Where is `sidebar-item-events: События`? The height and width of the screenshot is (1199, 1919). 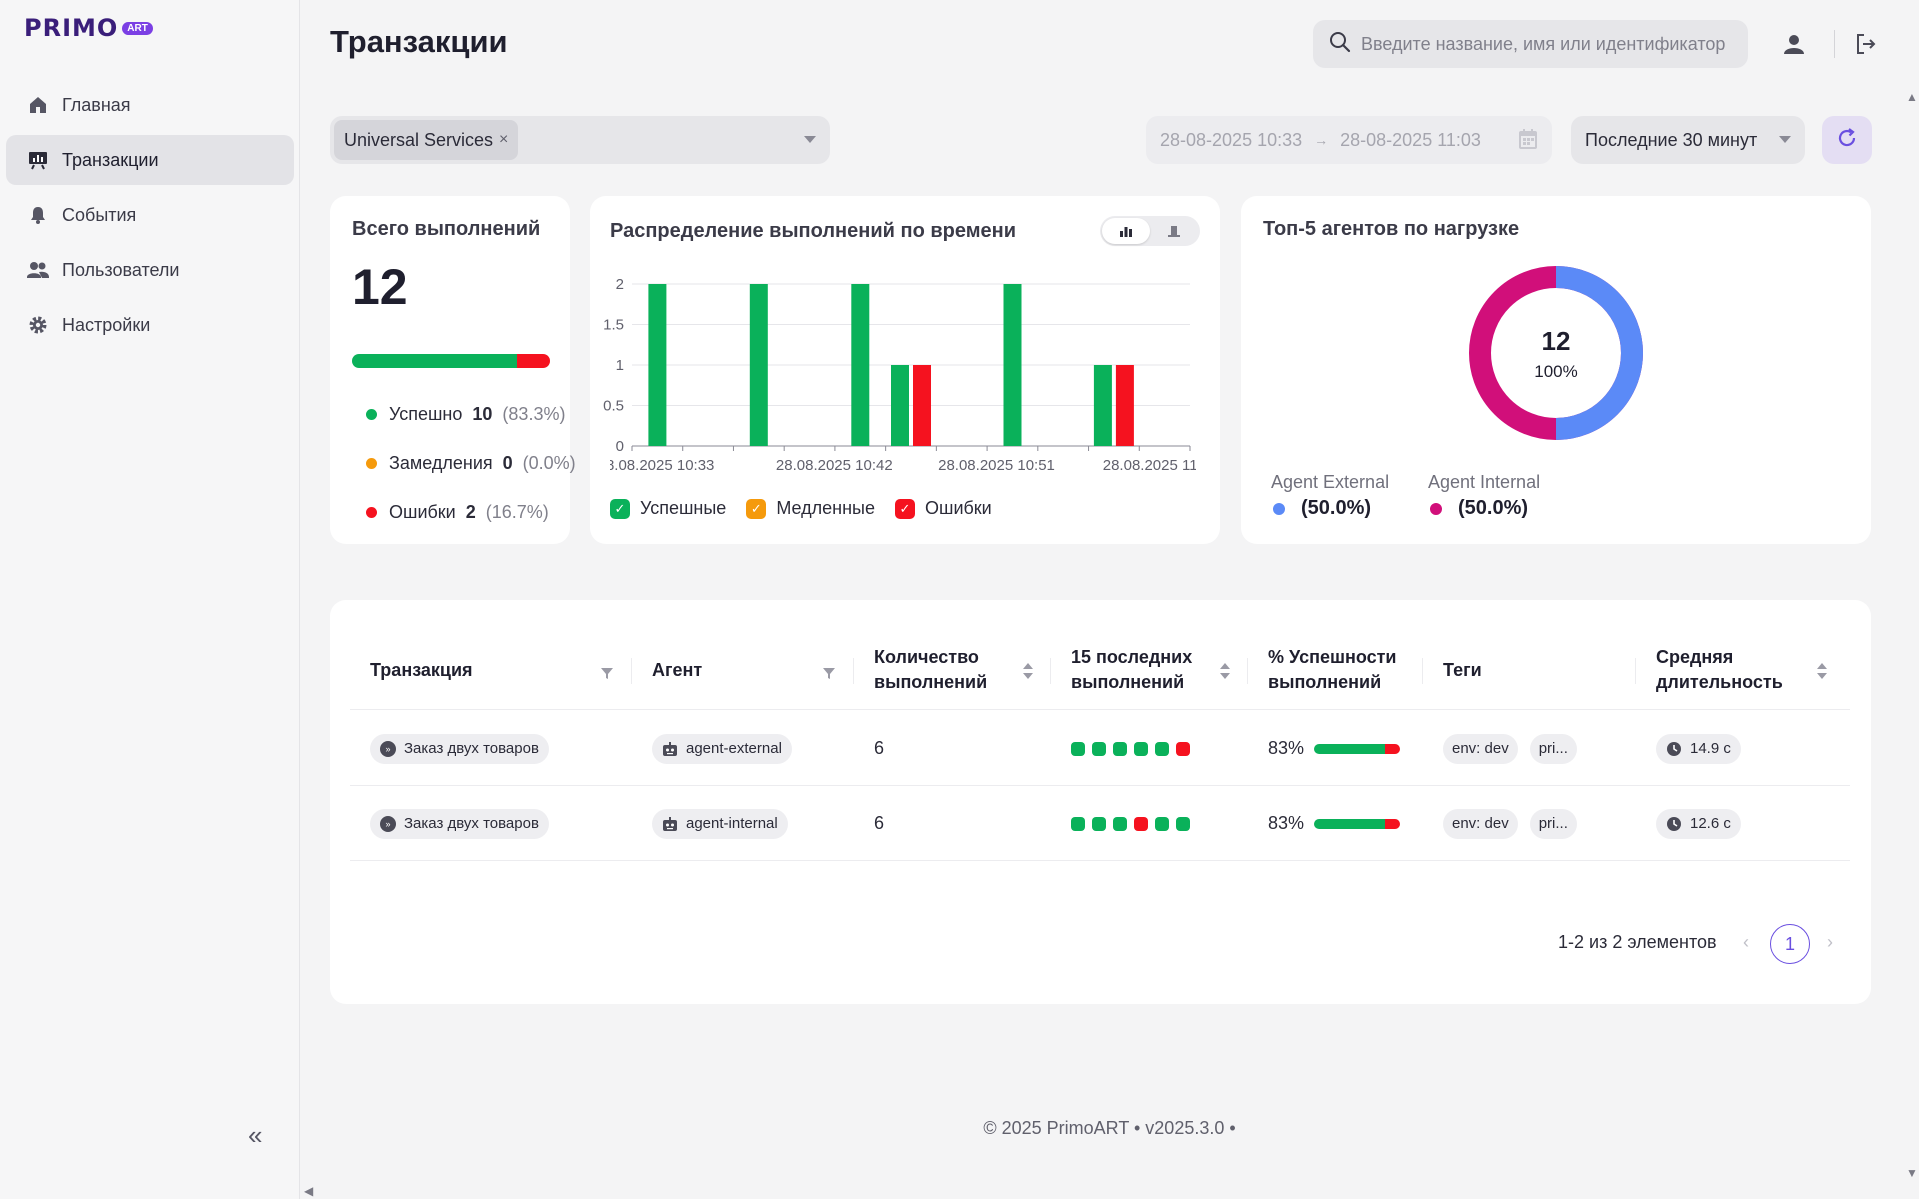 sidebar-item-events: События is located at coordinates (150, 215).